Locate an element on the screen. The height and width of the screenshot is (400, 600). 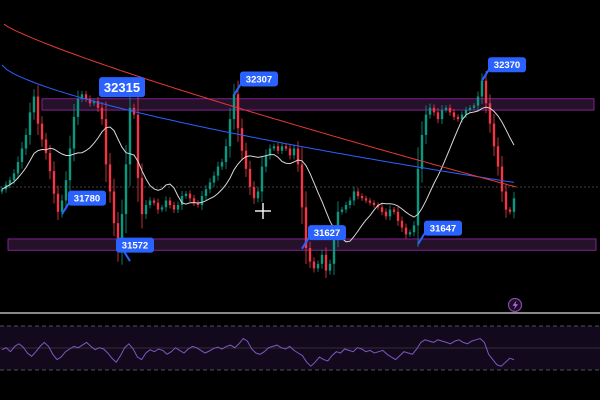
resistance-zone is located at coordinates (318, 104).